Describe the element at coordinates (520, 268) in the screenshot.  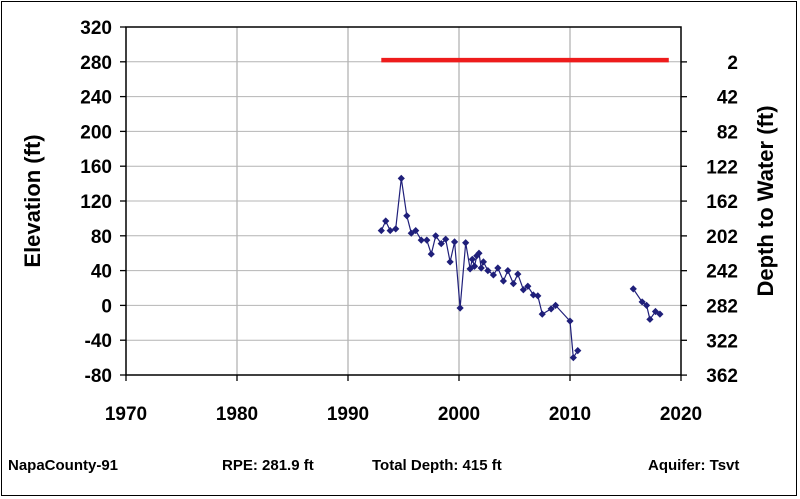
I see `series-group` at that location.